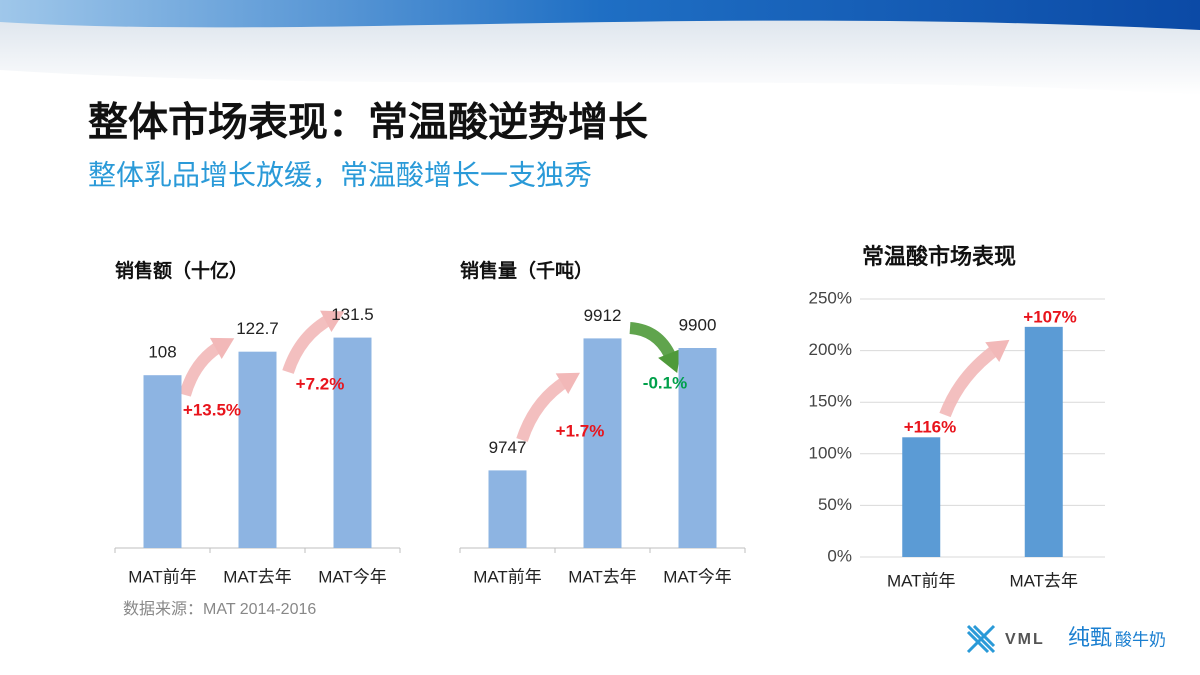  What do you see at coordinates (835, 504) in the screenshot?
I see `y-tick-label: 50%` at bounding box center [835, 504].